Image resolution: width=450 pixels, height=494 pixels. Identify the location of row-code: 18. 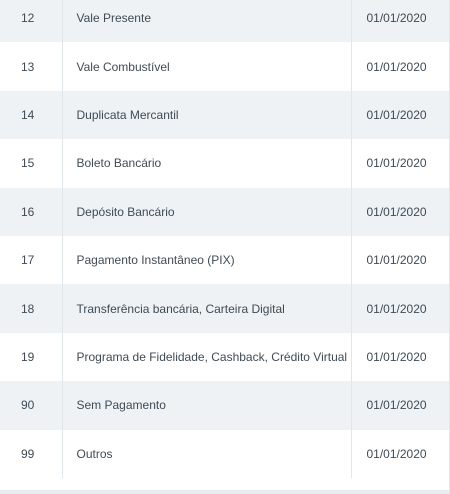
(31, 308).